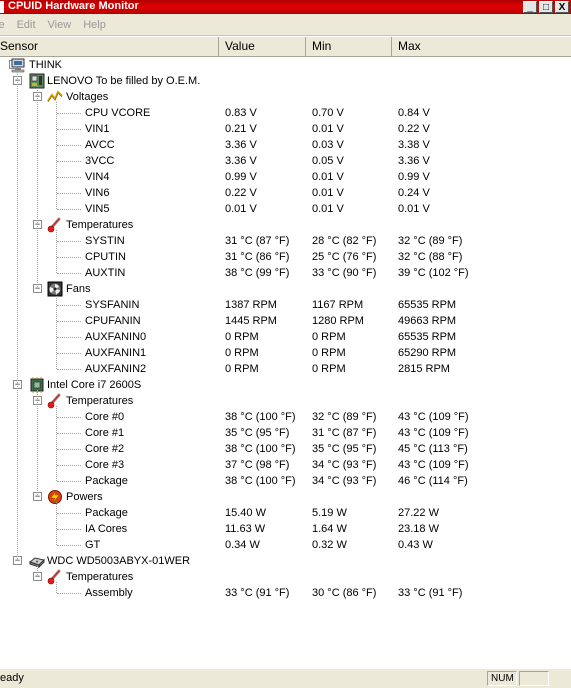  I want to click on close-button: X, so click(562, 7).